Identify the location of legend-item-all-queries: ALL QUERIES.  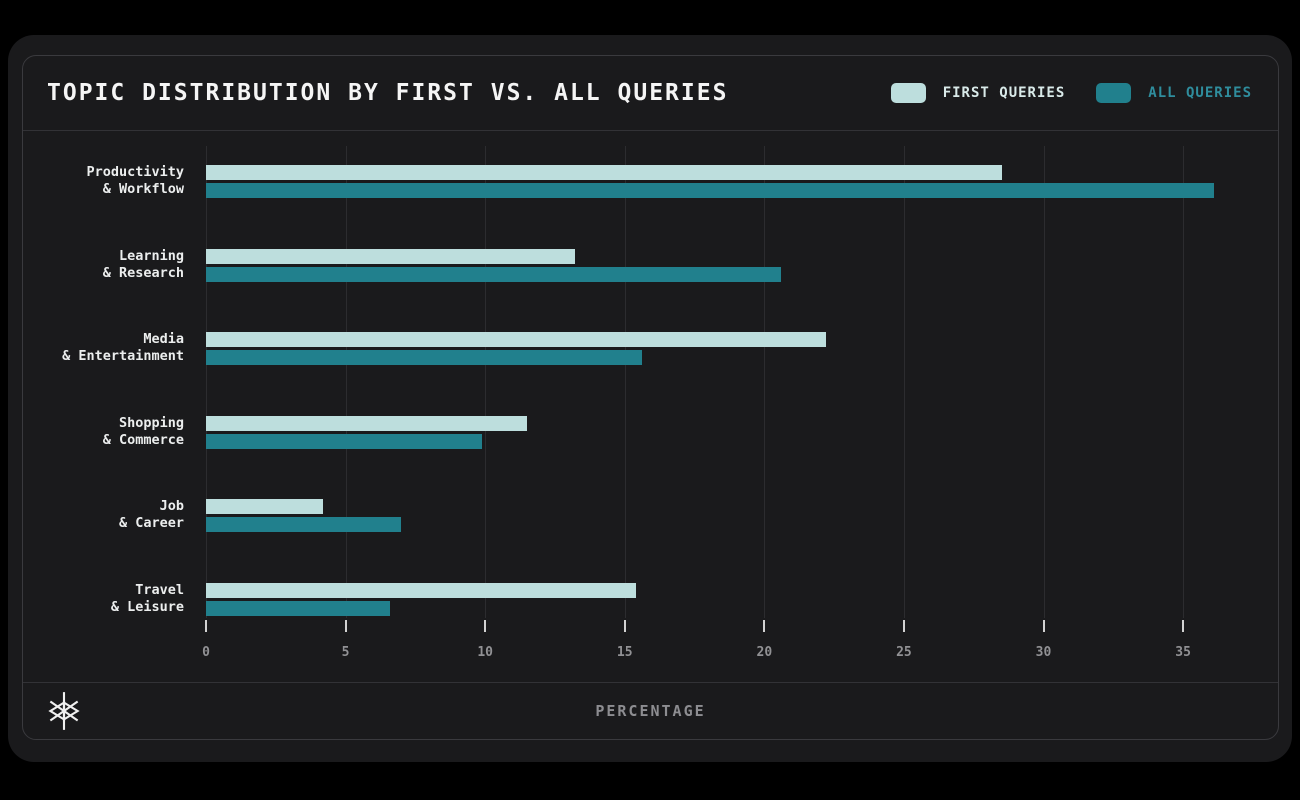
(1174, 93).